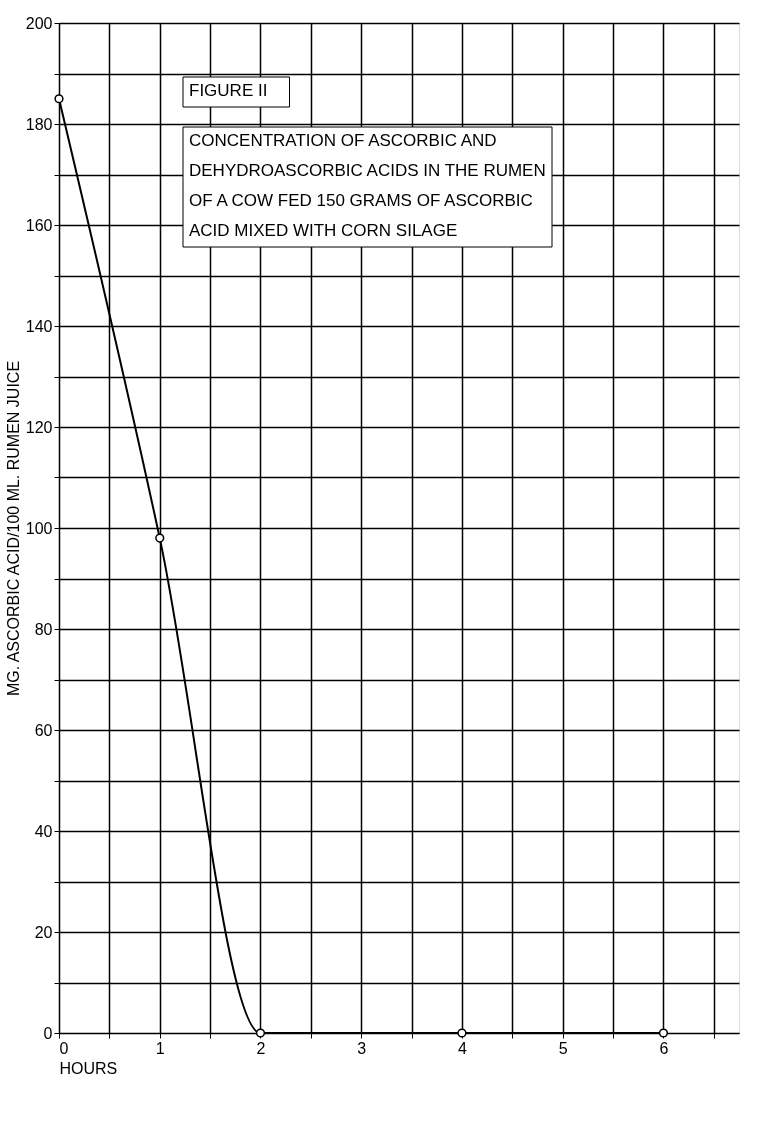 This screenshot has width=766, height=1142. What do you see at coordinates (228, 90) in the screenshot?
I see `annotation: FIGURE II` at bounding box center [228, 90].